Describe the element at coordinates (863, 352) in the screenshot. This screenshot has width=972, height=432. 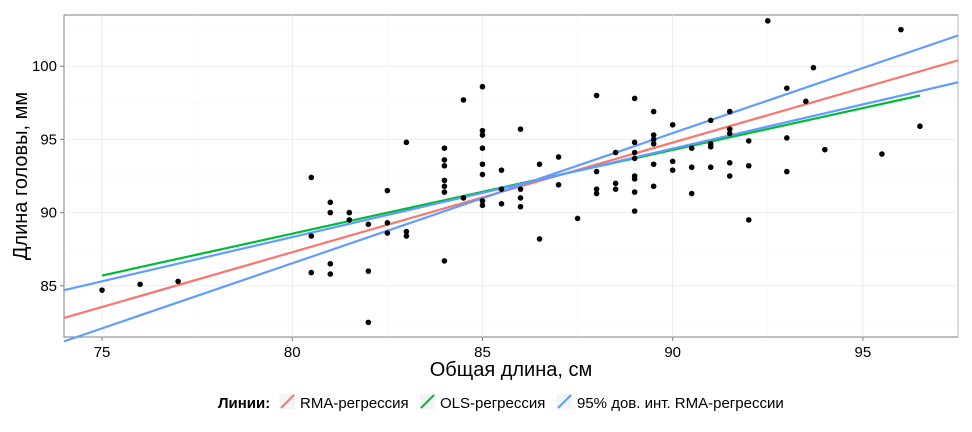
I see `x-tick-label: 95` at that location.